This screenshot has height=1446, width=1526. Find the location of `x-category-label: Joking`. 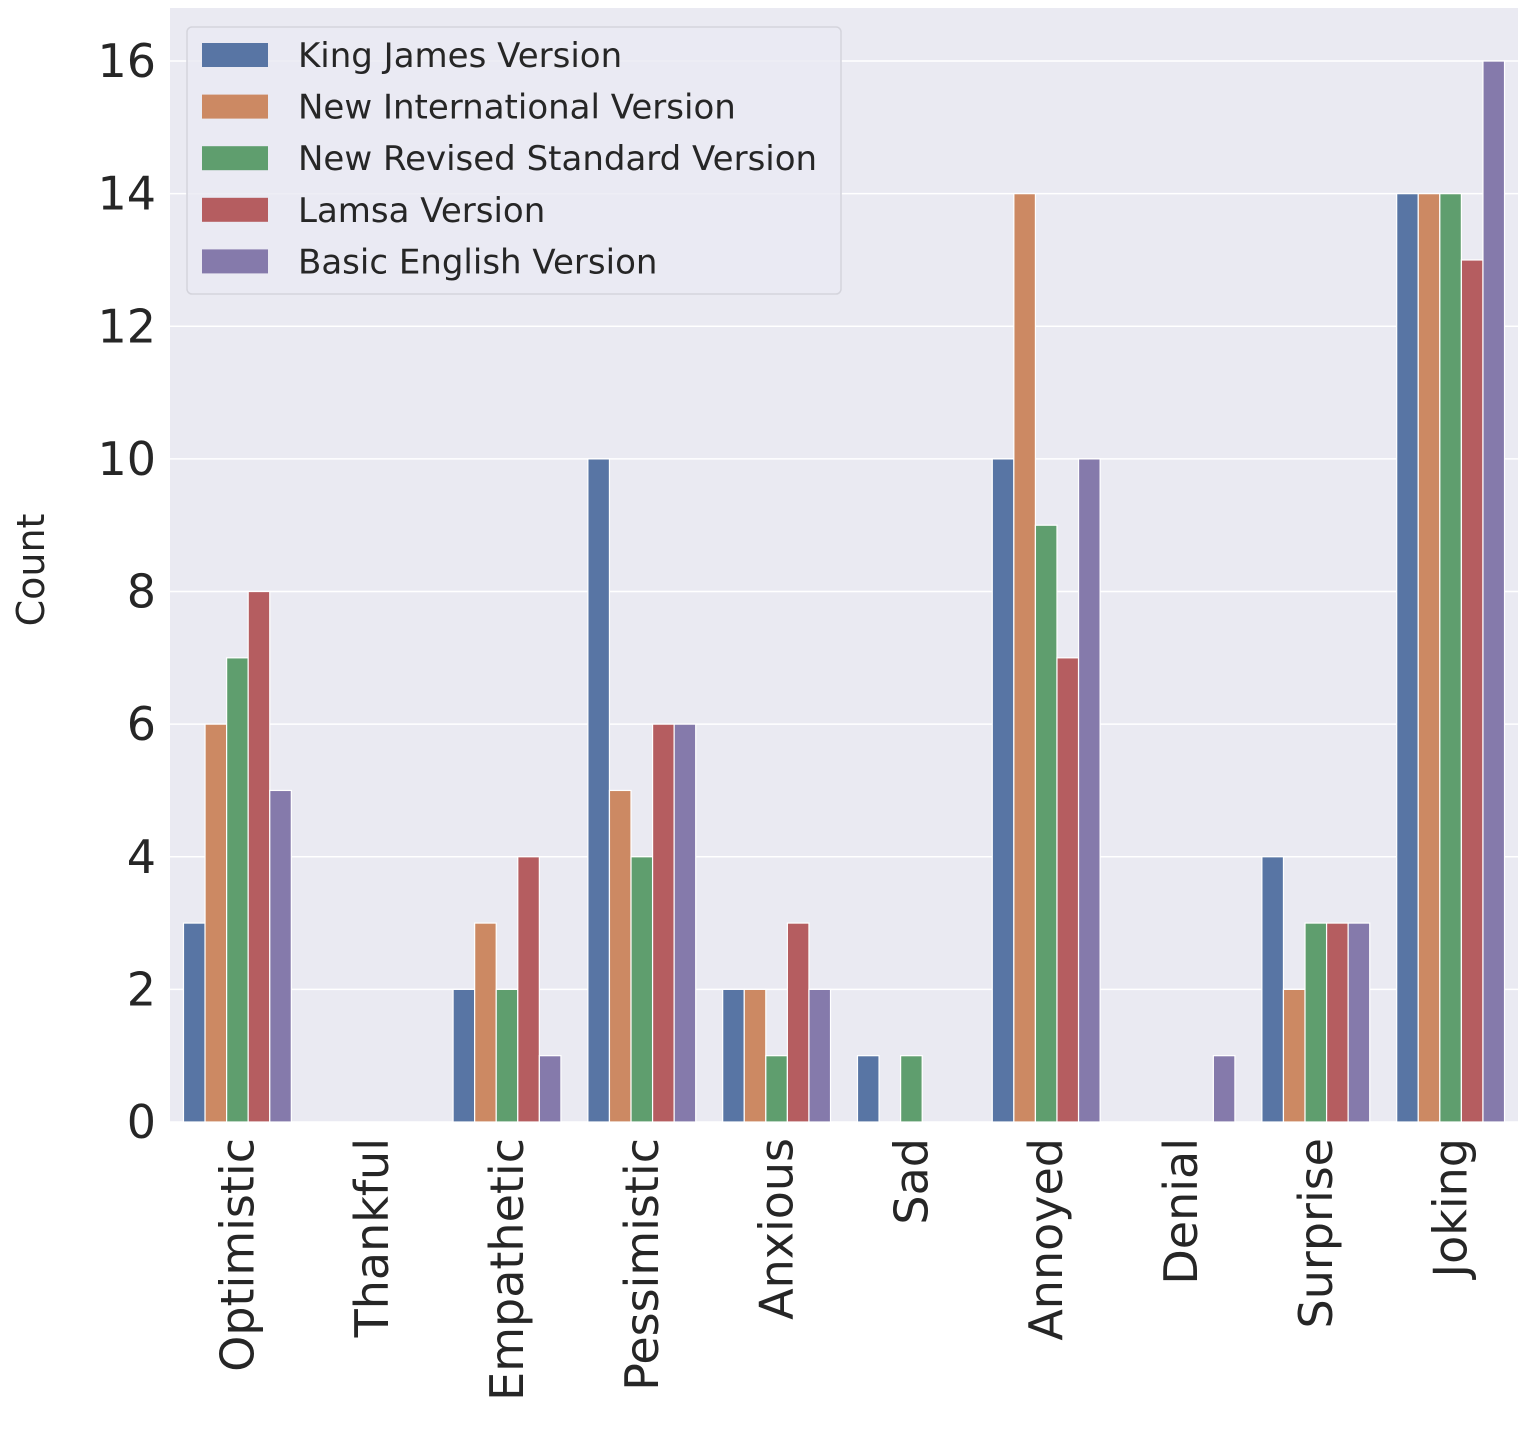

x-category-label: Joking is located at coordinates (1451, 1209).